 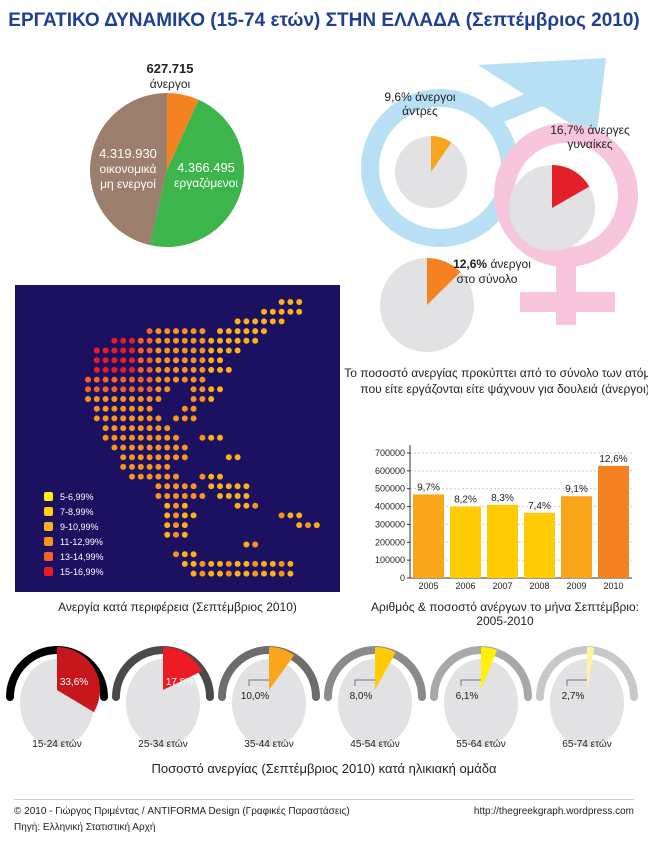 I want to click on men-label: 9,6% άνεργοι, so click(x=419, y=97).